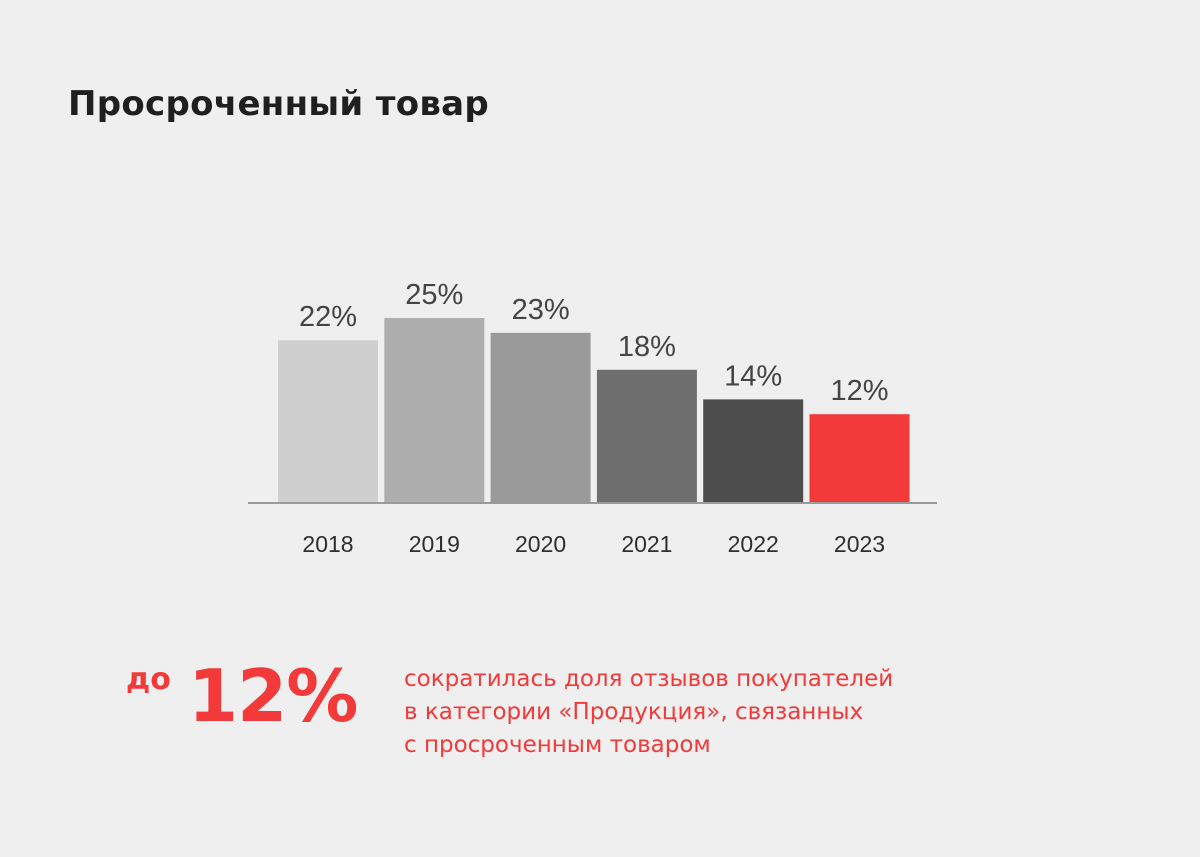 The width and height of the screenshot is (1200, 857). I want to click on value-label-2021: 18%, so click(647, 347).